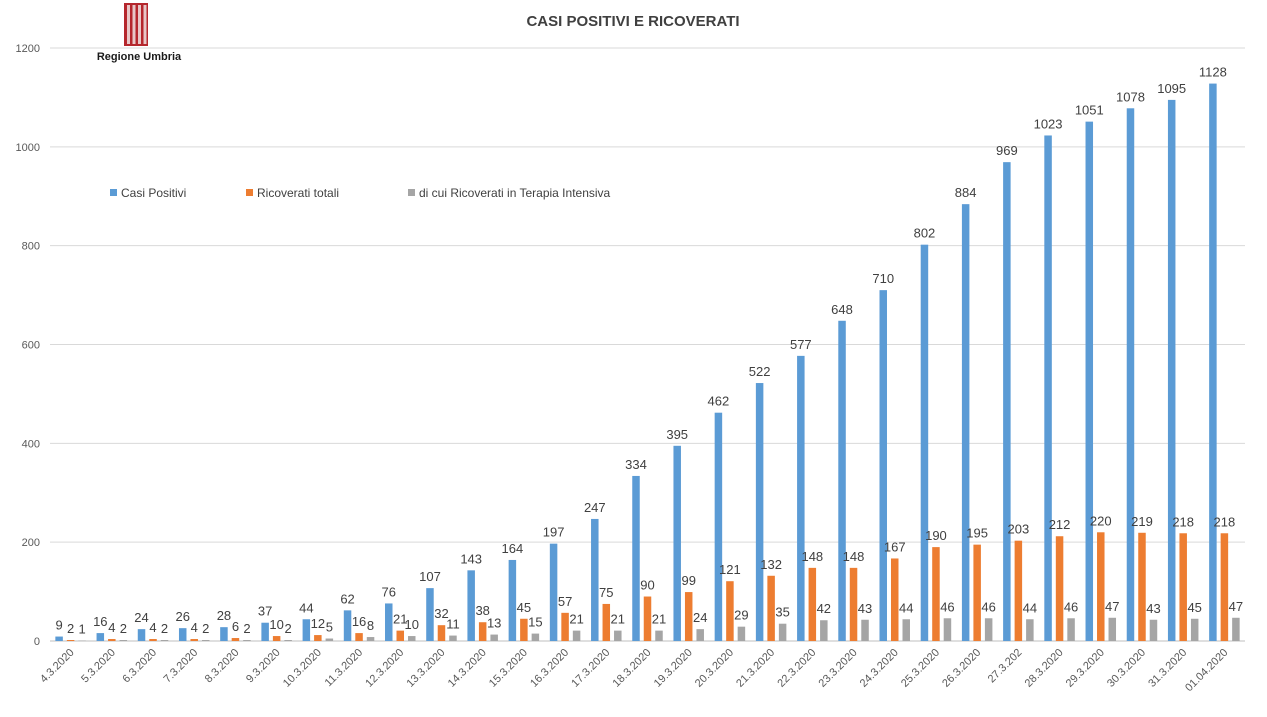 Image resolution: width=1267 pixels, height=717 pixels. What do you see at coordinates (741, 615) in the screenshot?
I see `data-label-terapia: 29` at bounding box center [741, 615].